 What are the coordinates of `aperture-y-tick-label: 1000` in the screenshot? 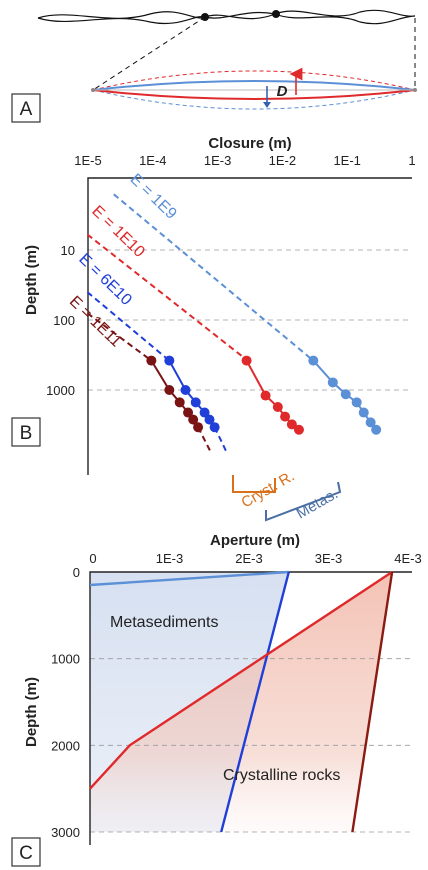 It's located at (65, 659).